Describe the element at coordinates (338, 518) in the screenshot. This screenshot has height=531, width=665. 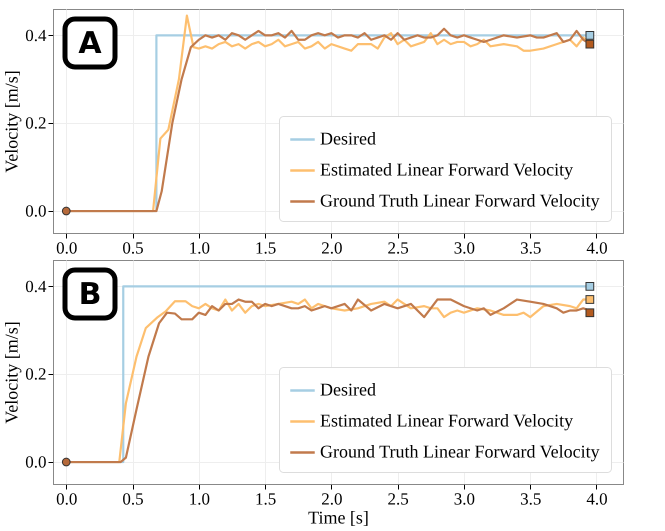
I see `x-axis-title: Time [s]` at that location.